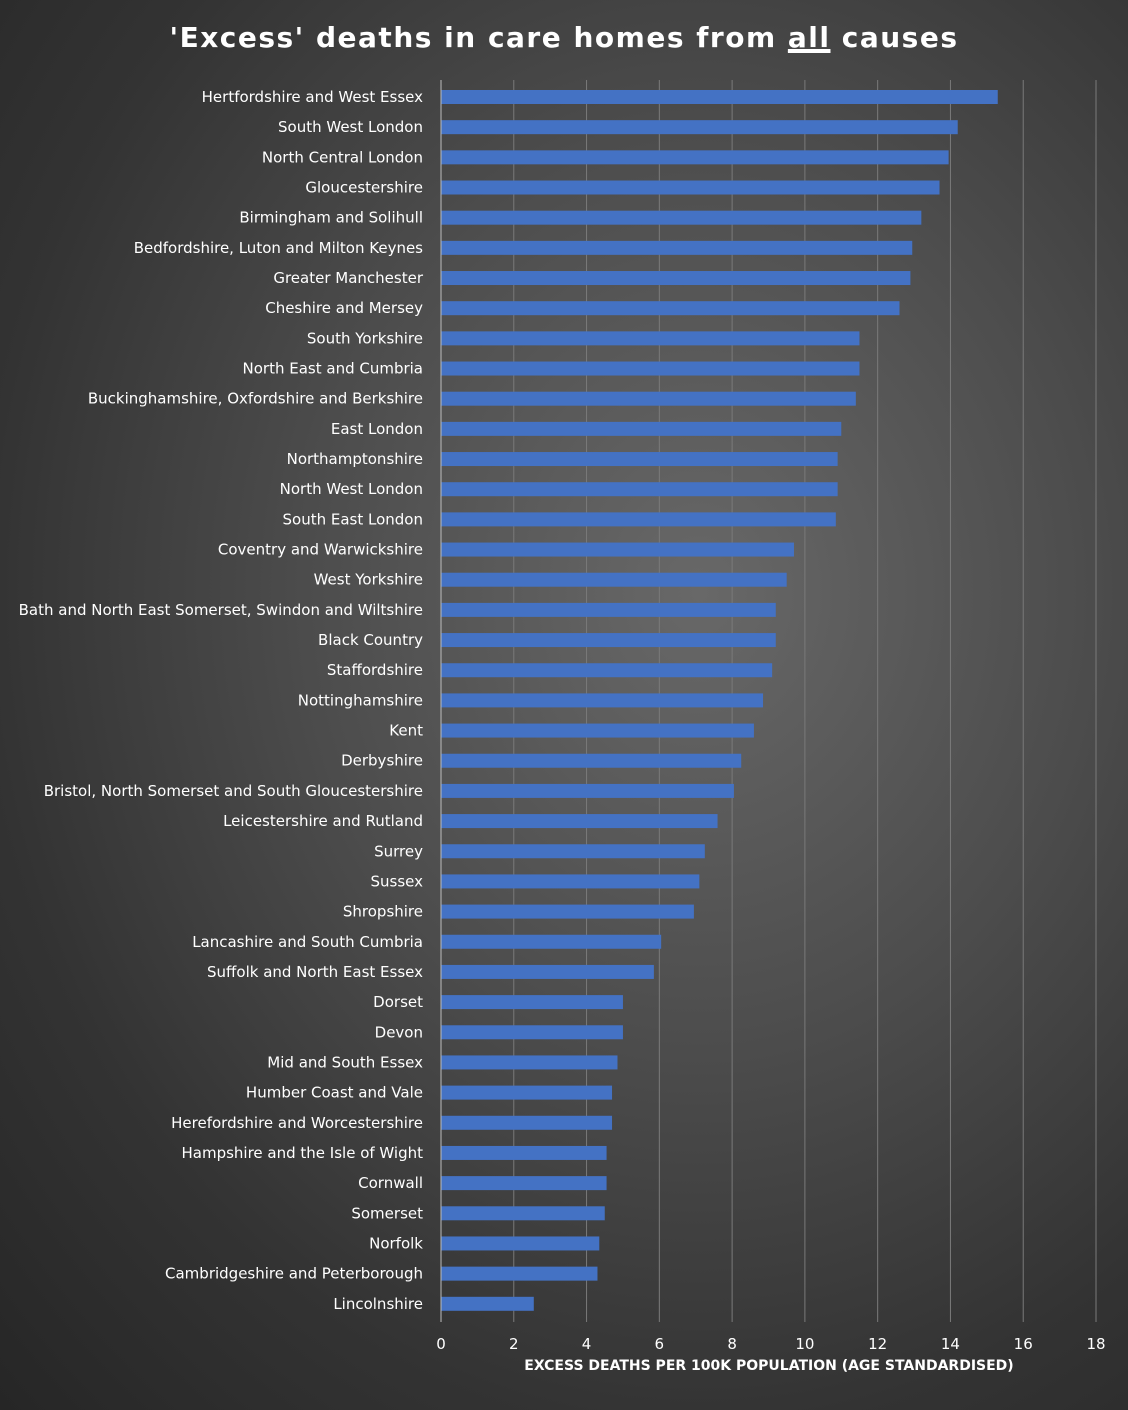  I want to click on x-tick-label: 18, so click(1095, 1344).